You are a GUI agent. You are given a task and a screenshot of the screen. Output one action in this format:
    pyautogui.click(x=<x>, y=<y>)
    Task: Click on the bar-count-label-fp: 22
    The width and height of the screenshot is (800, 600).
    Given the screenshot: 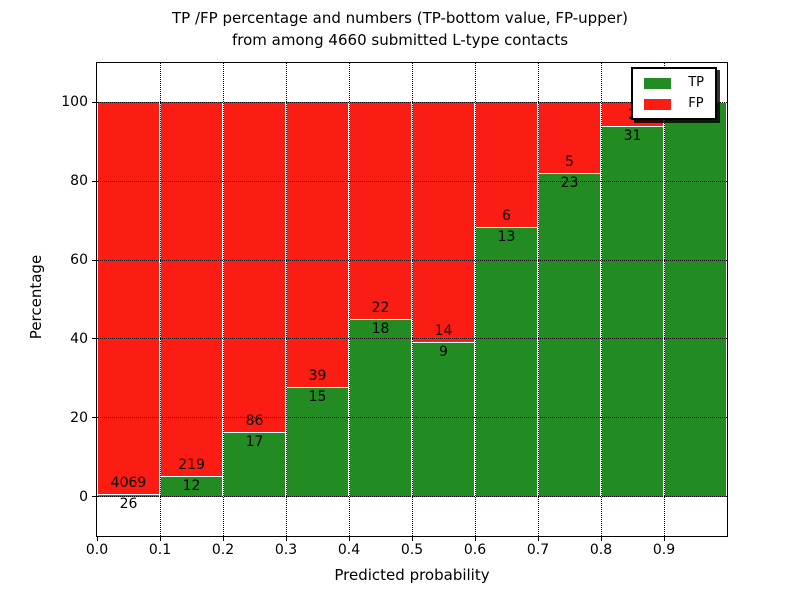 What is the action you would take?
    pyautogui.click(x=380, y=308)
    